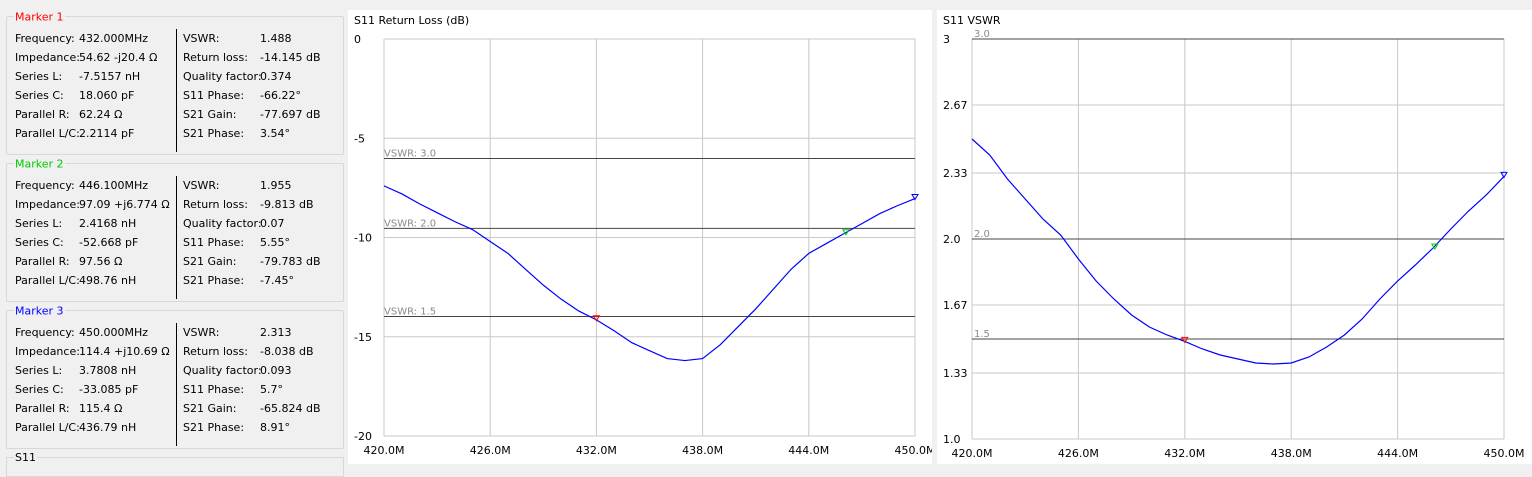 This screenshot has width=1532, height=477. I want to click on series-line, so click(649, 273).